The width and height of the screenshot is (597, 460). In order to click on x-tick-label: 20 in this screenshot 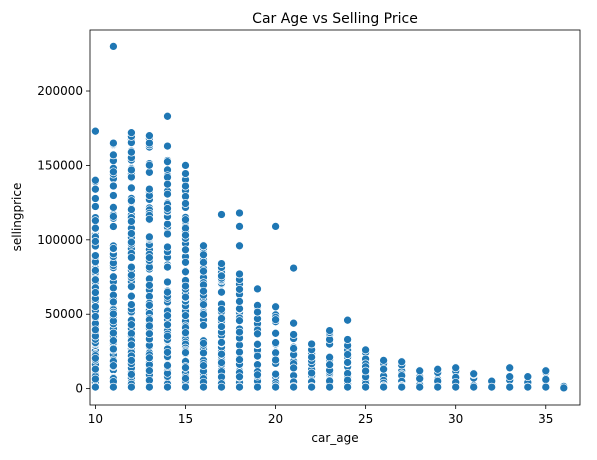, I will do `click(275, 419)`.